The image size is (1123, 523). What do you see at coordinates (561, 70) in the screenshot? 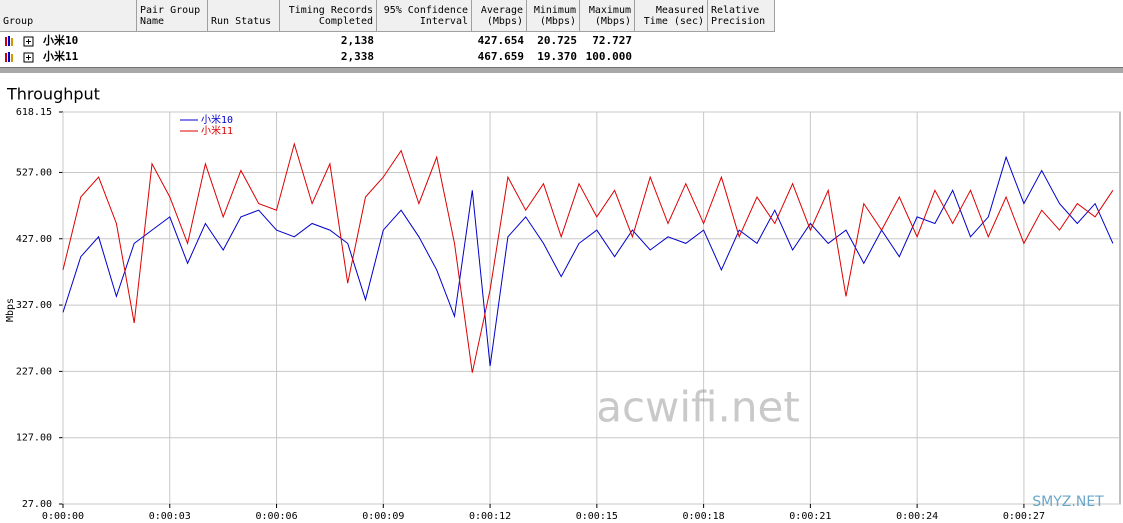
I see `splitter` at bounding box center [561, 70].